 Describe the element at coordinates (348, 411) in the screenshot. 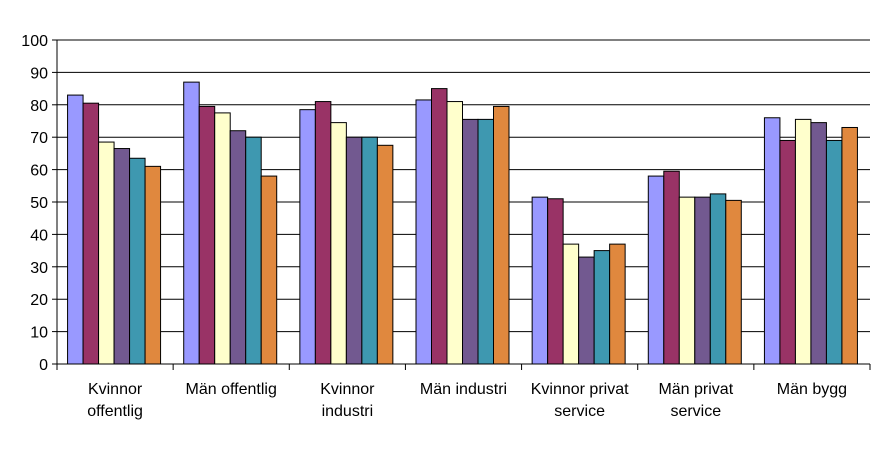

I see `category-label: industri` at that location.